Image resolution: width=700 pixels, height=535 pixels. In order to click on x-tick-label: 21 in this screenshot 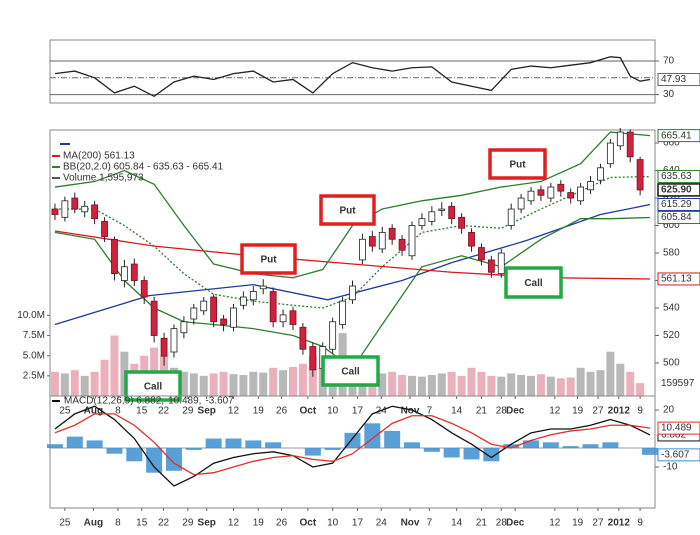, I will do `click(482, 523)`.